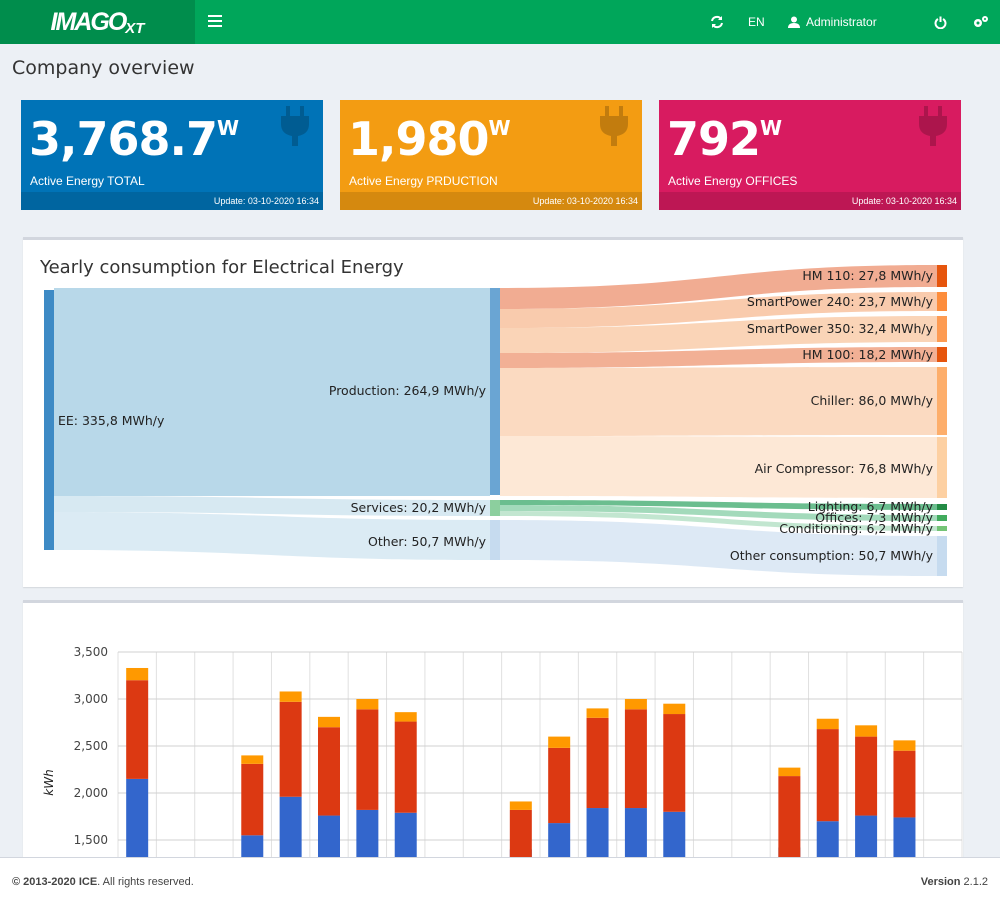 The height and width of the screenshot is (919, 1000). I want to click on language-selector: EN, so click(756, 22).